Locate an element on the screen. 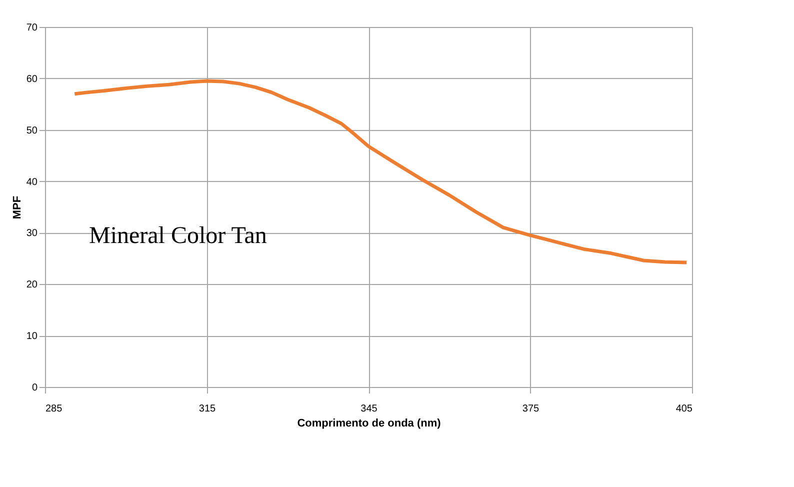 The width and height of the screenshot is (794, 487). x-axis-title: Comprimento de onda (nm) is located at coordinates (369, 424).